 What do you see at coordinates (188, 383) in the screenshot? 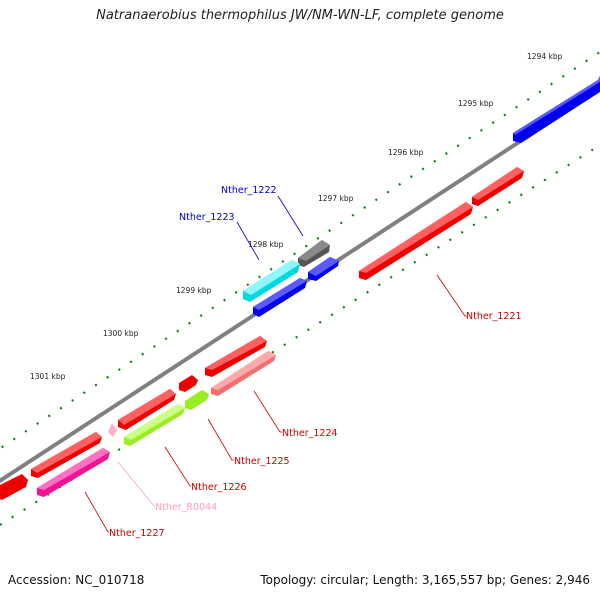
I see `gene-red-small` at bounding box center [188, 383].